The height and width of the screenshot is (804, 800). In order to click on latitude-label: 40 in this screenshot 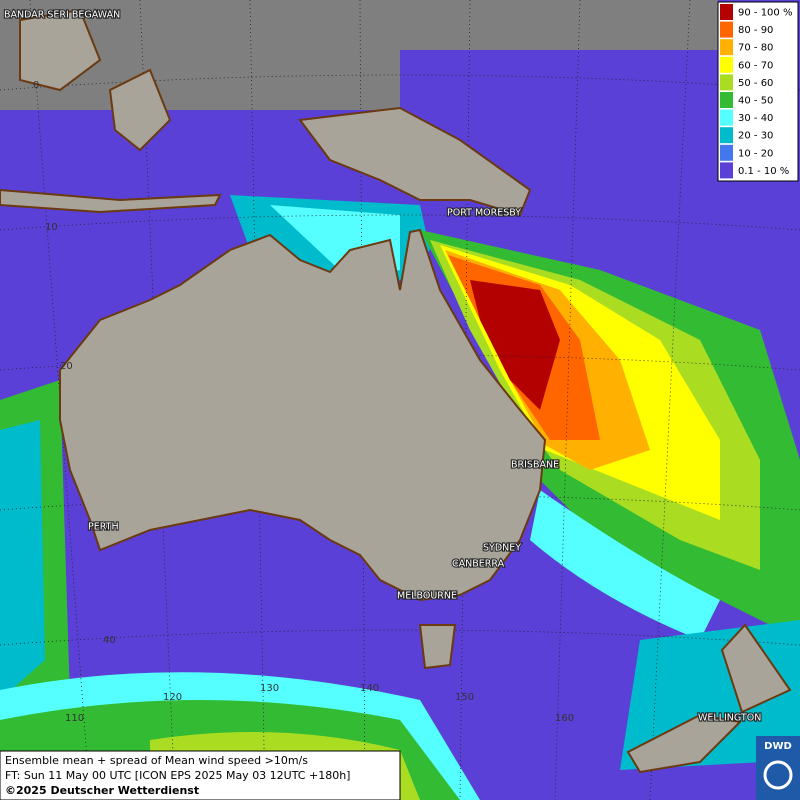, I will do `click(109, 640)`.